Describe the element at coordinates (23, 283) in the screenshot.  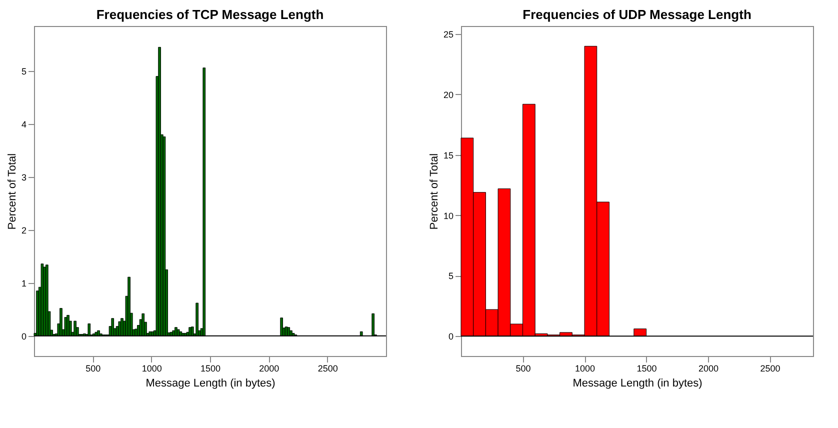
I see `y-tick-label: 1` at that location.